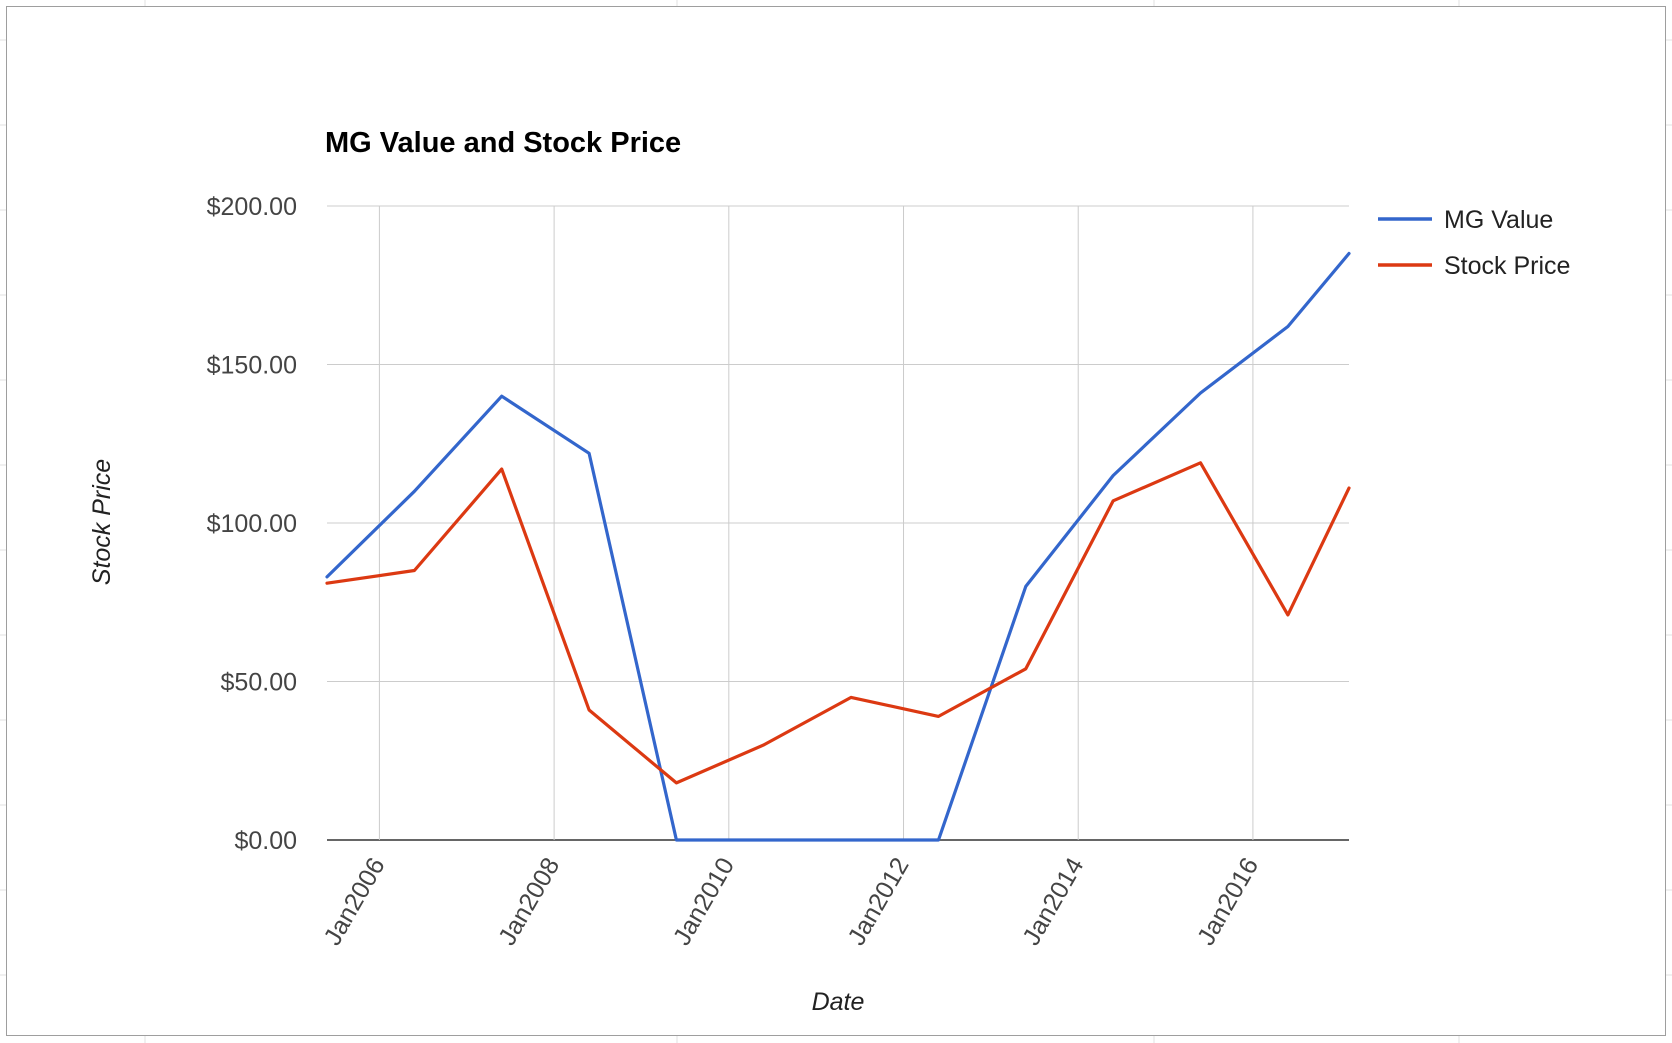 The image size is (1672, 1043). I want to click on legend-label: Stock Price, so click(1507, 266).